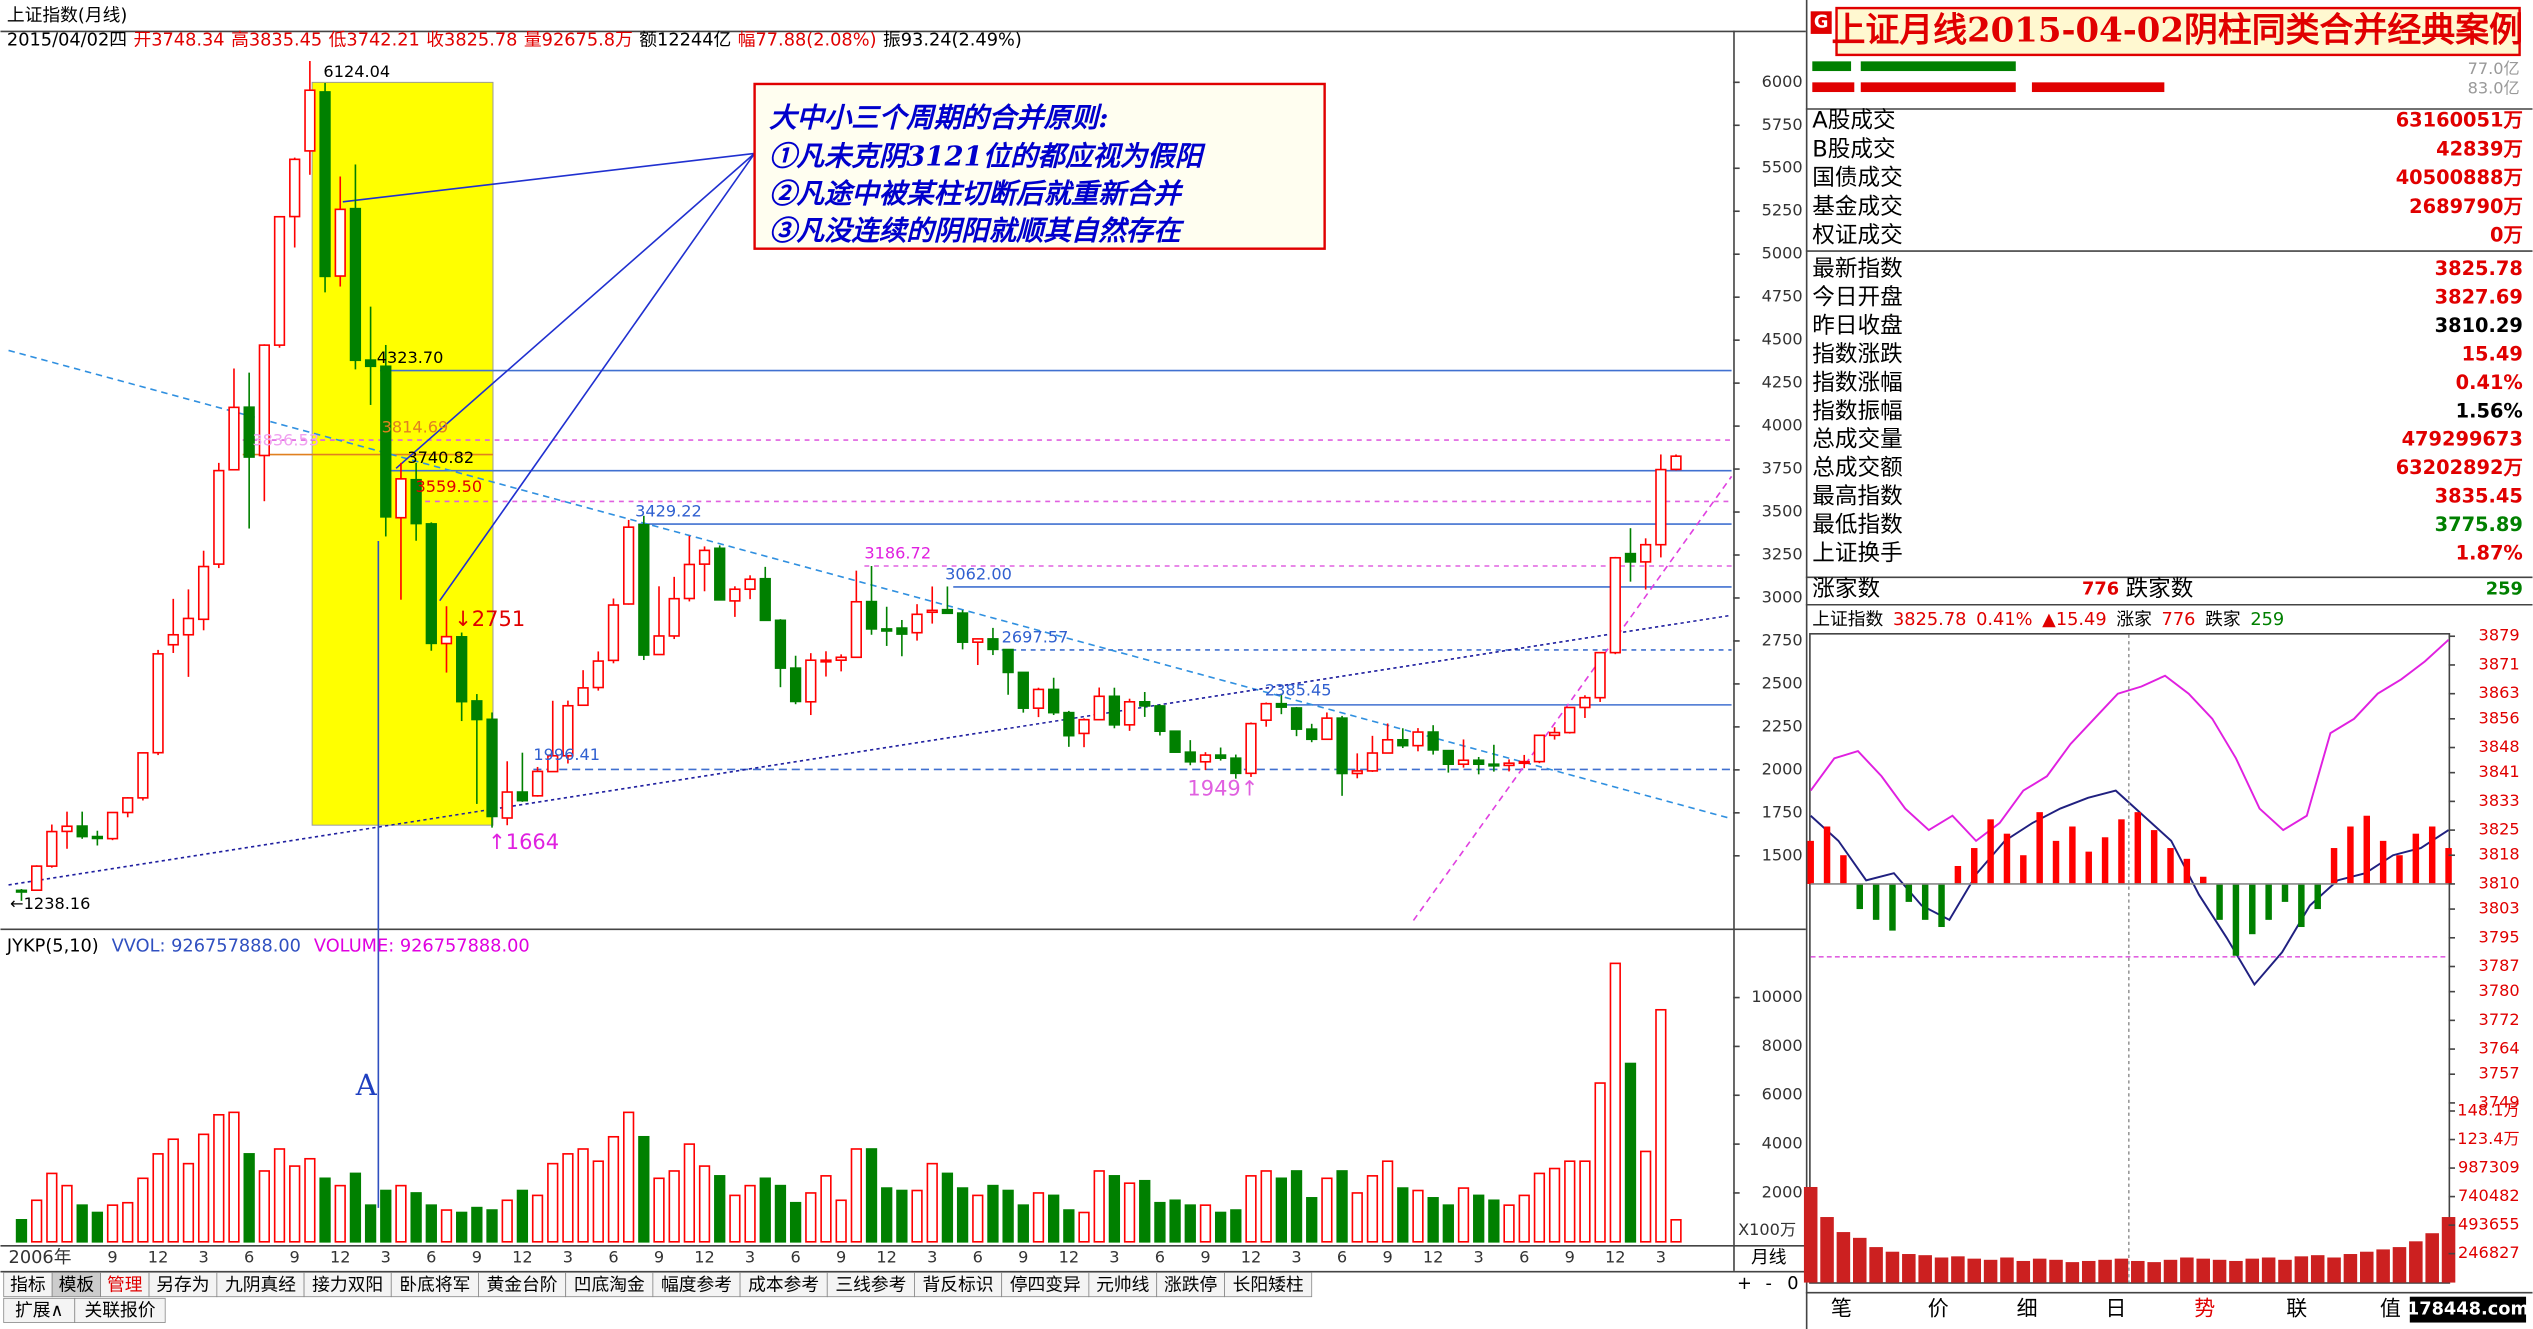 Image resolution: width=2533 pixels, height=1329 pixels. What do you see at coordinates (1821, 23) in the screenshot?
I see `banner-icon: G` at bounding box center [1821, 23].